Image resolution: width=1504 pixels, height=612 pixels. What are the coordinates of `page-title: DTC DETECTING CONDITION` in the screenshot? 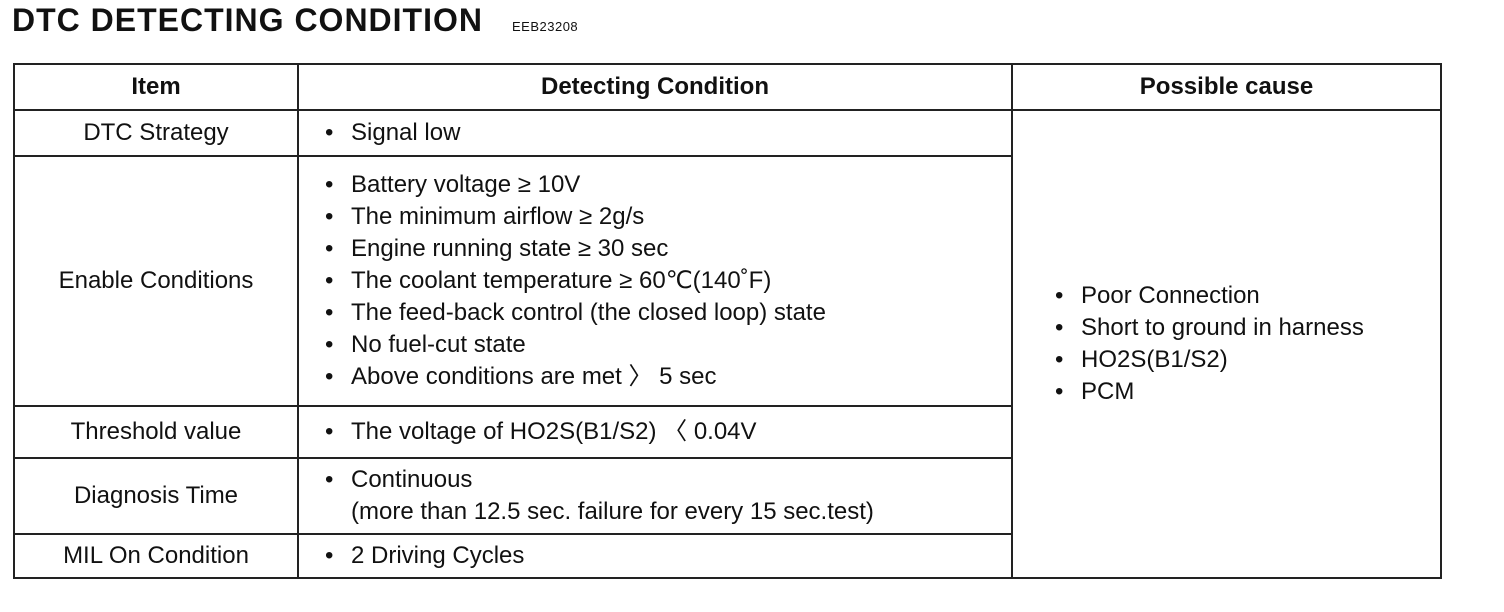 It's located at (247, 20).